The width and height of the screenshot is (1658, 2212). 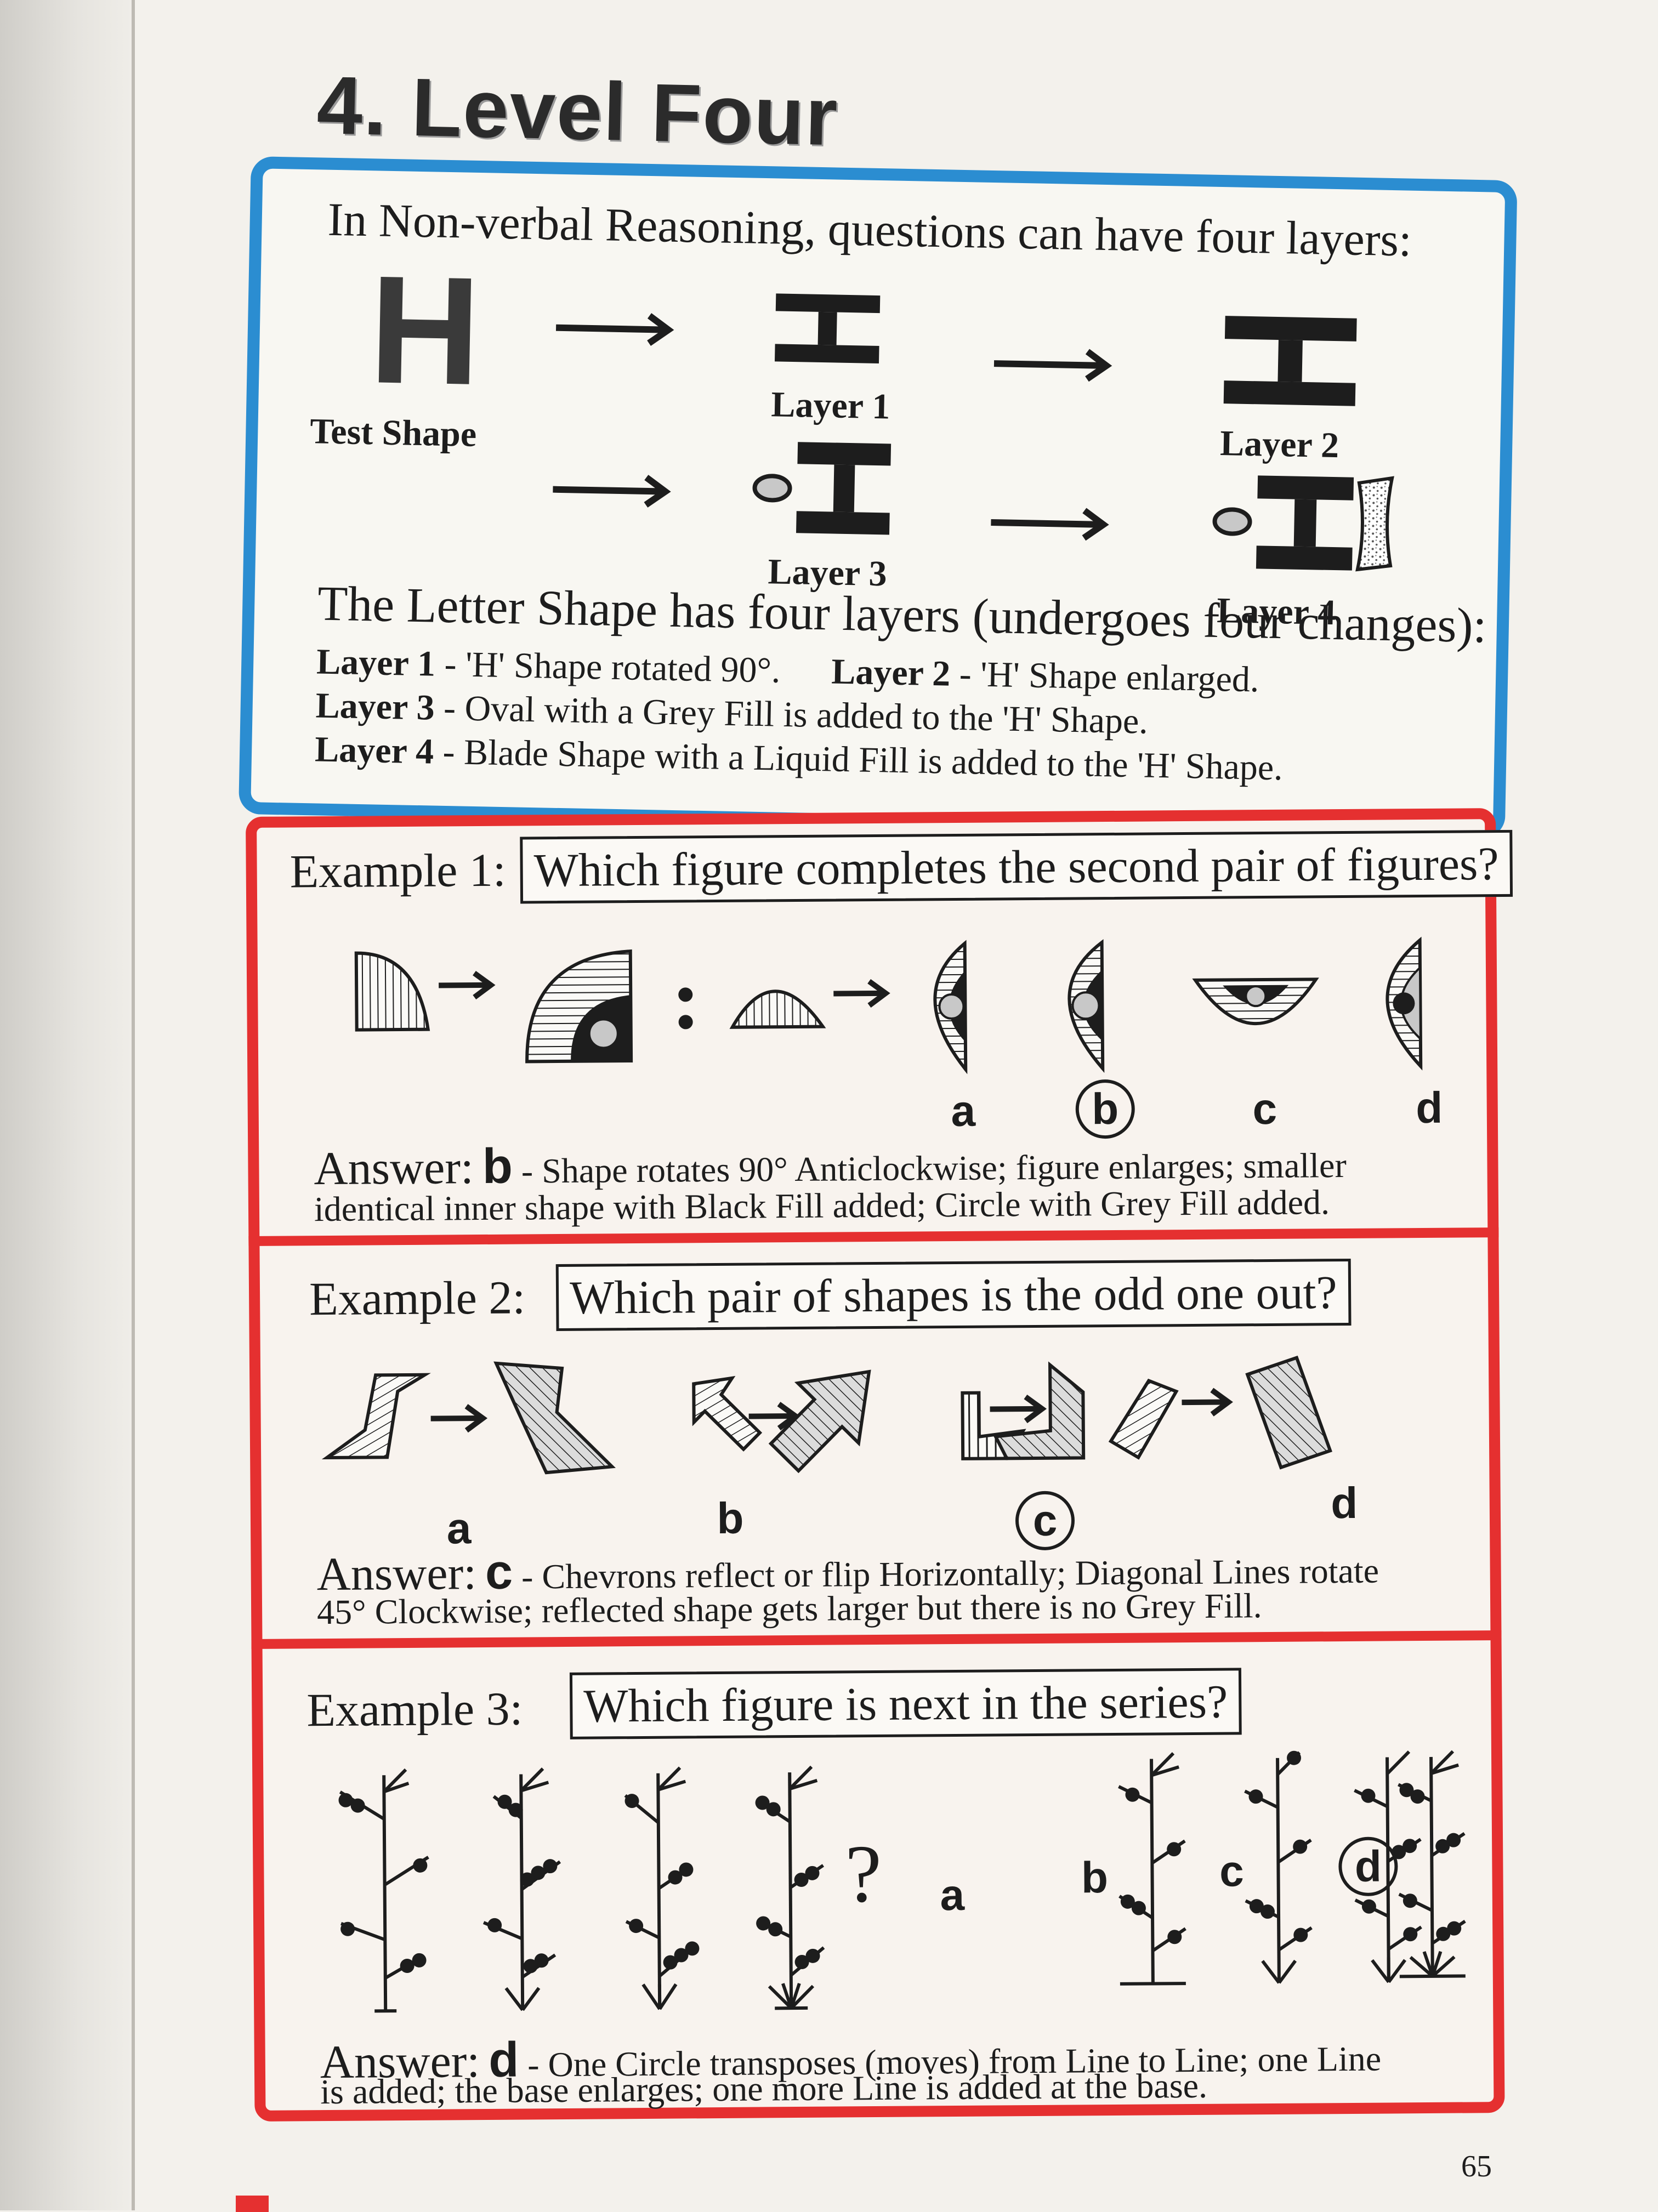 What do you see at coordinates (67, 1105) in the screenshot?
I see `book-gutter` at bounding box center [67, 1105].